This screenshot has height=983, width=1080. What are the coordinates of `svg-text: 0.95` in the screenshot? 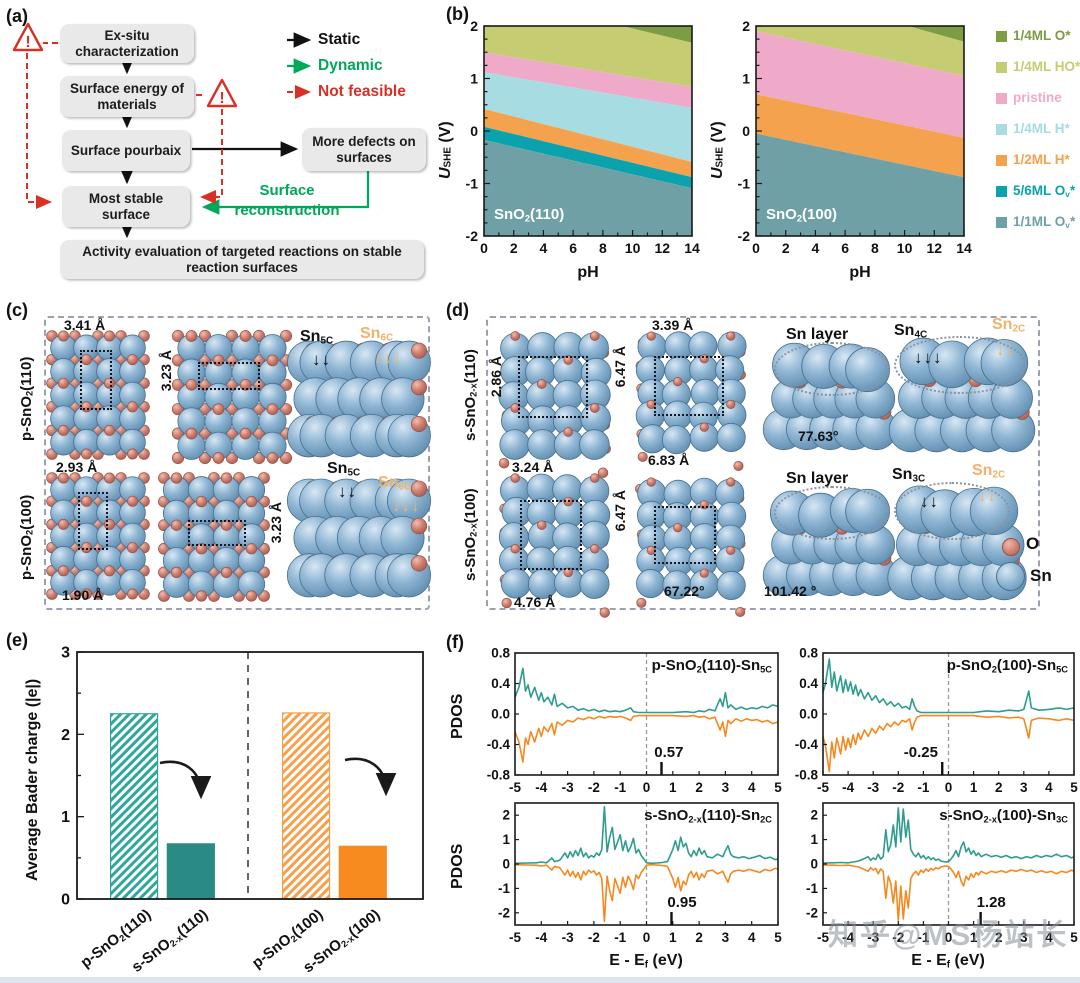 It's located at (681, 902).